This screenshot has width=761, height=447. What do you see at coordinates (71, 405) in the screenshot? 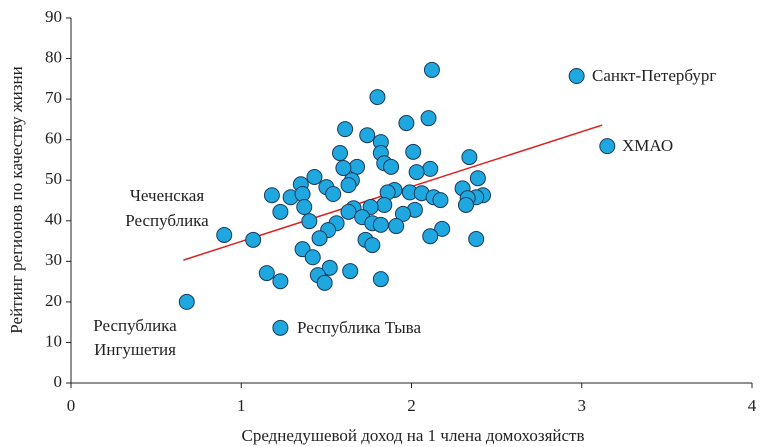
I see `x-tick-label: 0` at bounding box center [71, 405].